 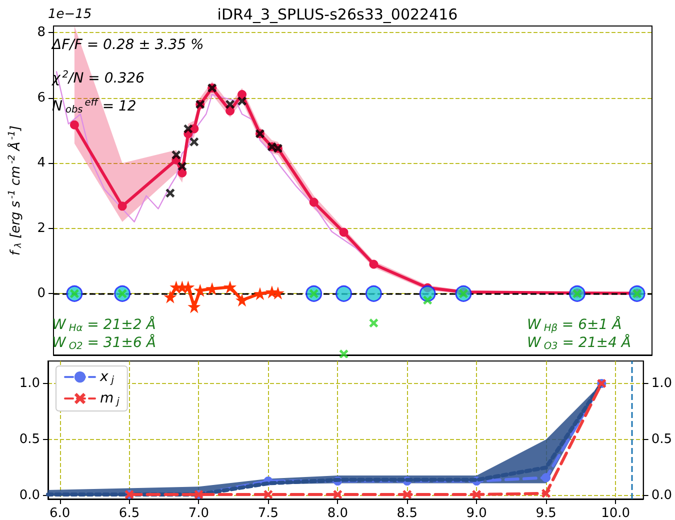 I want to click on x-tick-label: 7.0, so click(x=199, y=513).